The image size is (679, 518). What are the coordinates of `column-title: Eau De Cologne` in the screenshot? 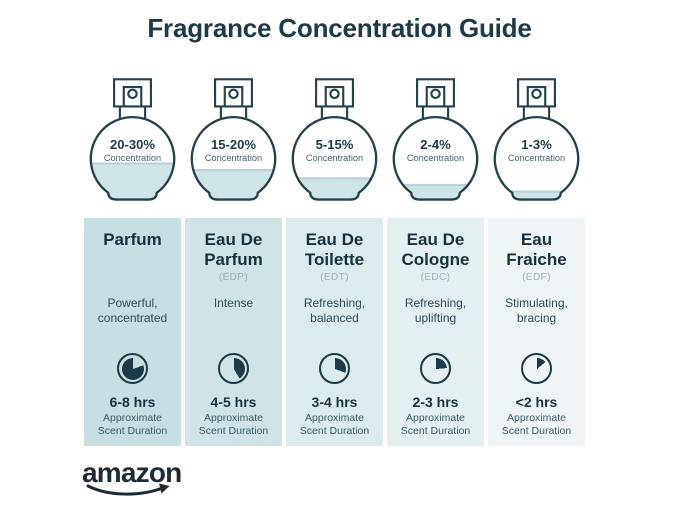 It's located at (435, 250).